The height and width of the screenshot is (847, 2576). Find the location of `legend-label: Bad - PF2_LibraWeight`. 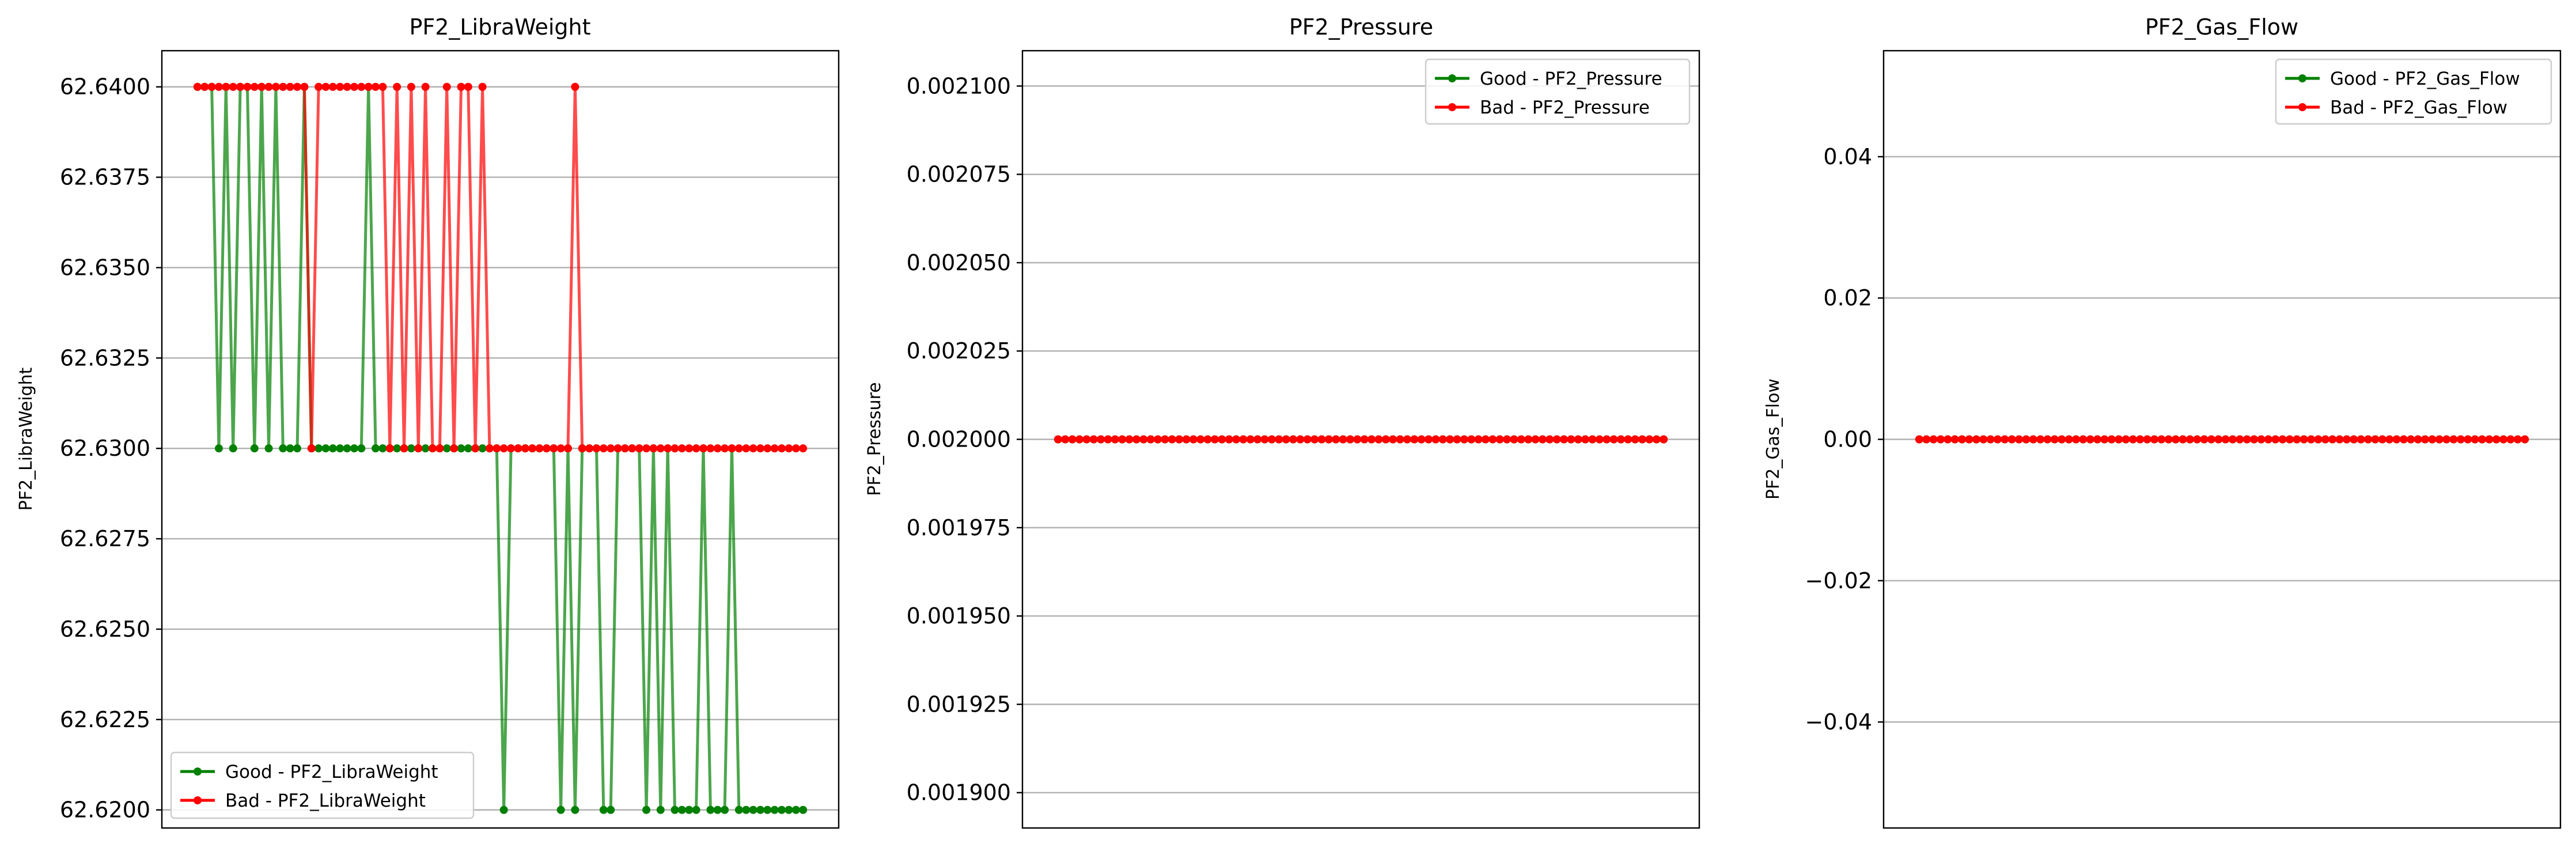

legend-label: Bad - PF2_LibraWeight is located at coordinates (325, 801).